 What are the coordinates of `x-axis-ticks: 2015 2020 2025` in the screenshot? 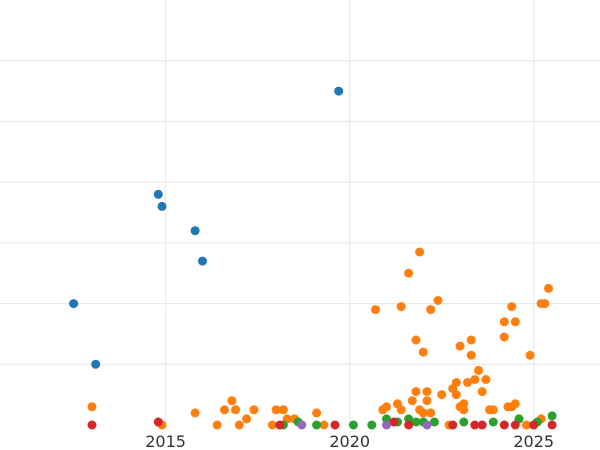 It's located at (349, 441).